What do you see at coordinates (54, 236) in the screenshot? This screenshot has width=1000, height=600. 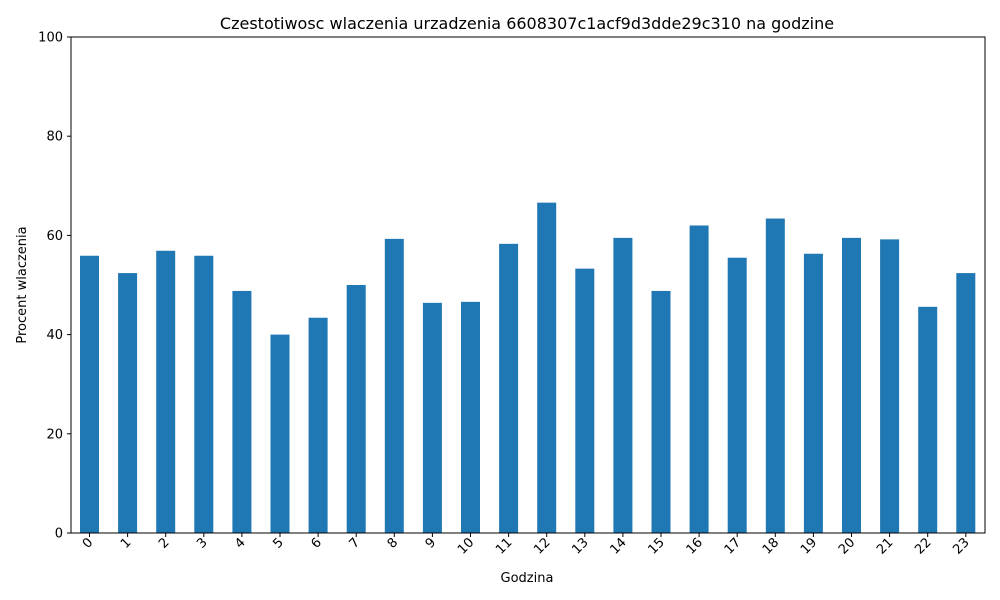 I see `y-tick-label: 60` at bounding box center [54, 236].